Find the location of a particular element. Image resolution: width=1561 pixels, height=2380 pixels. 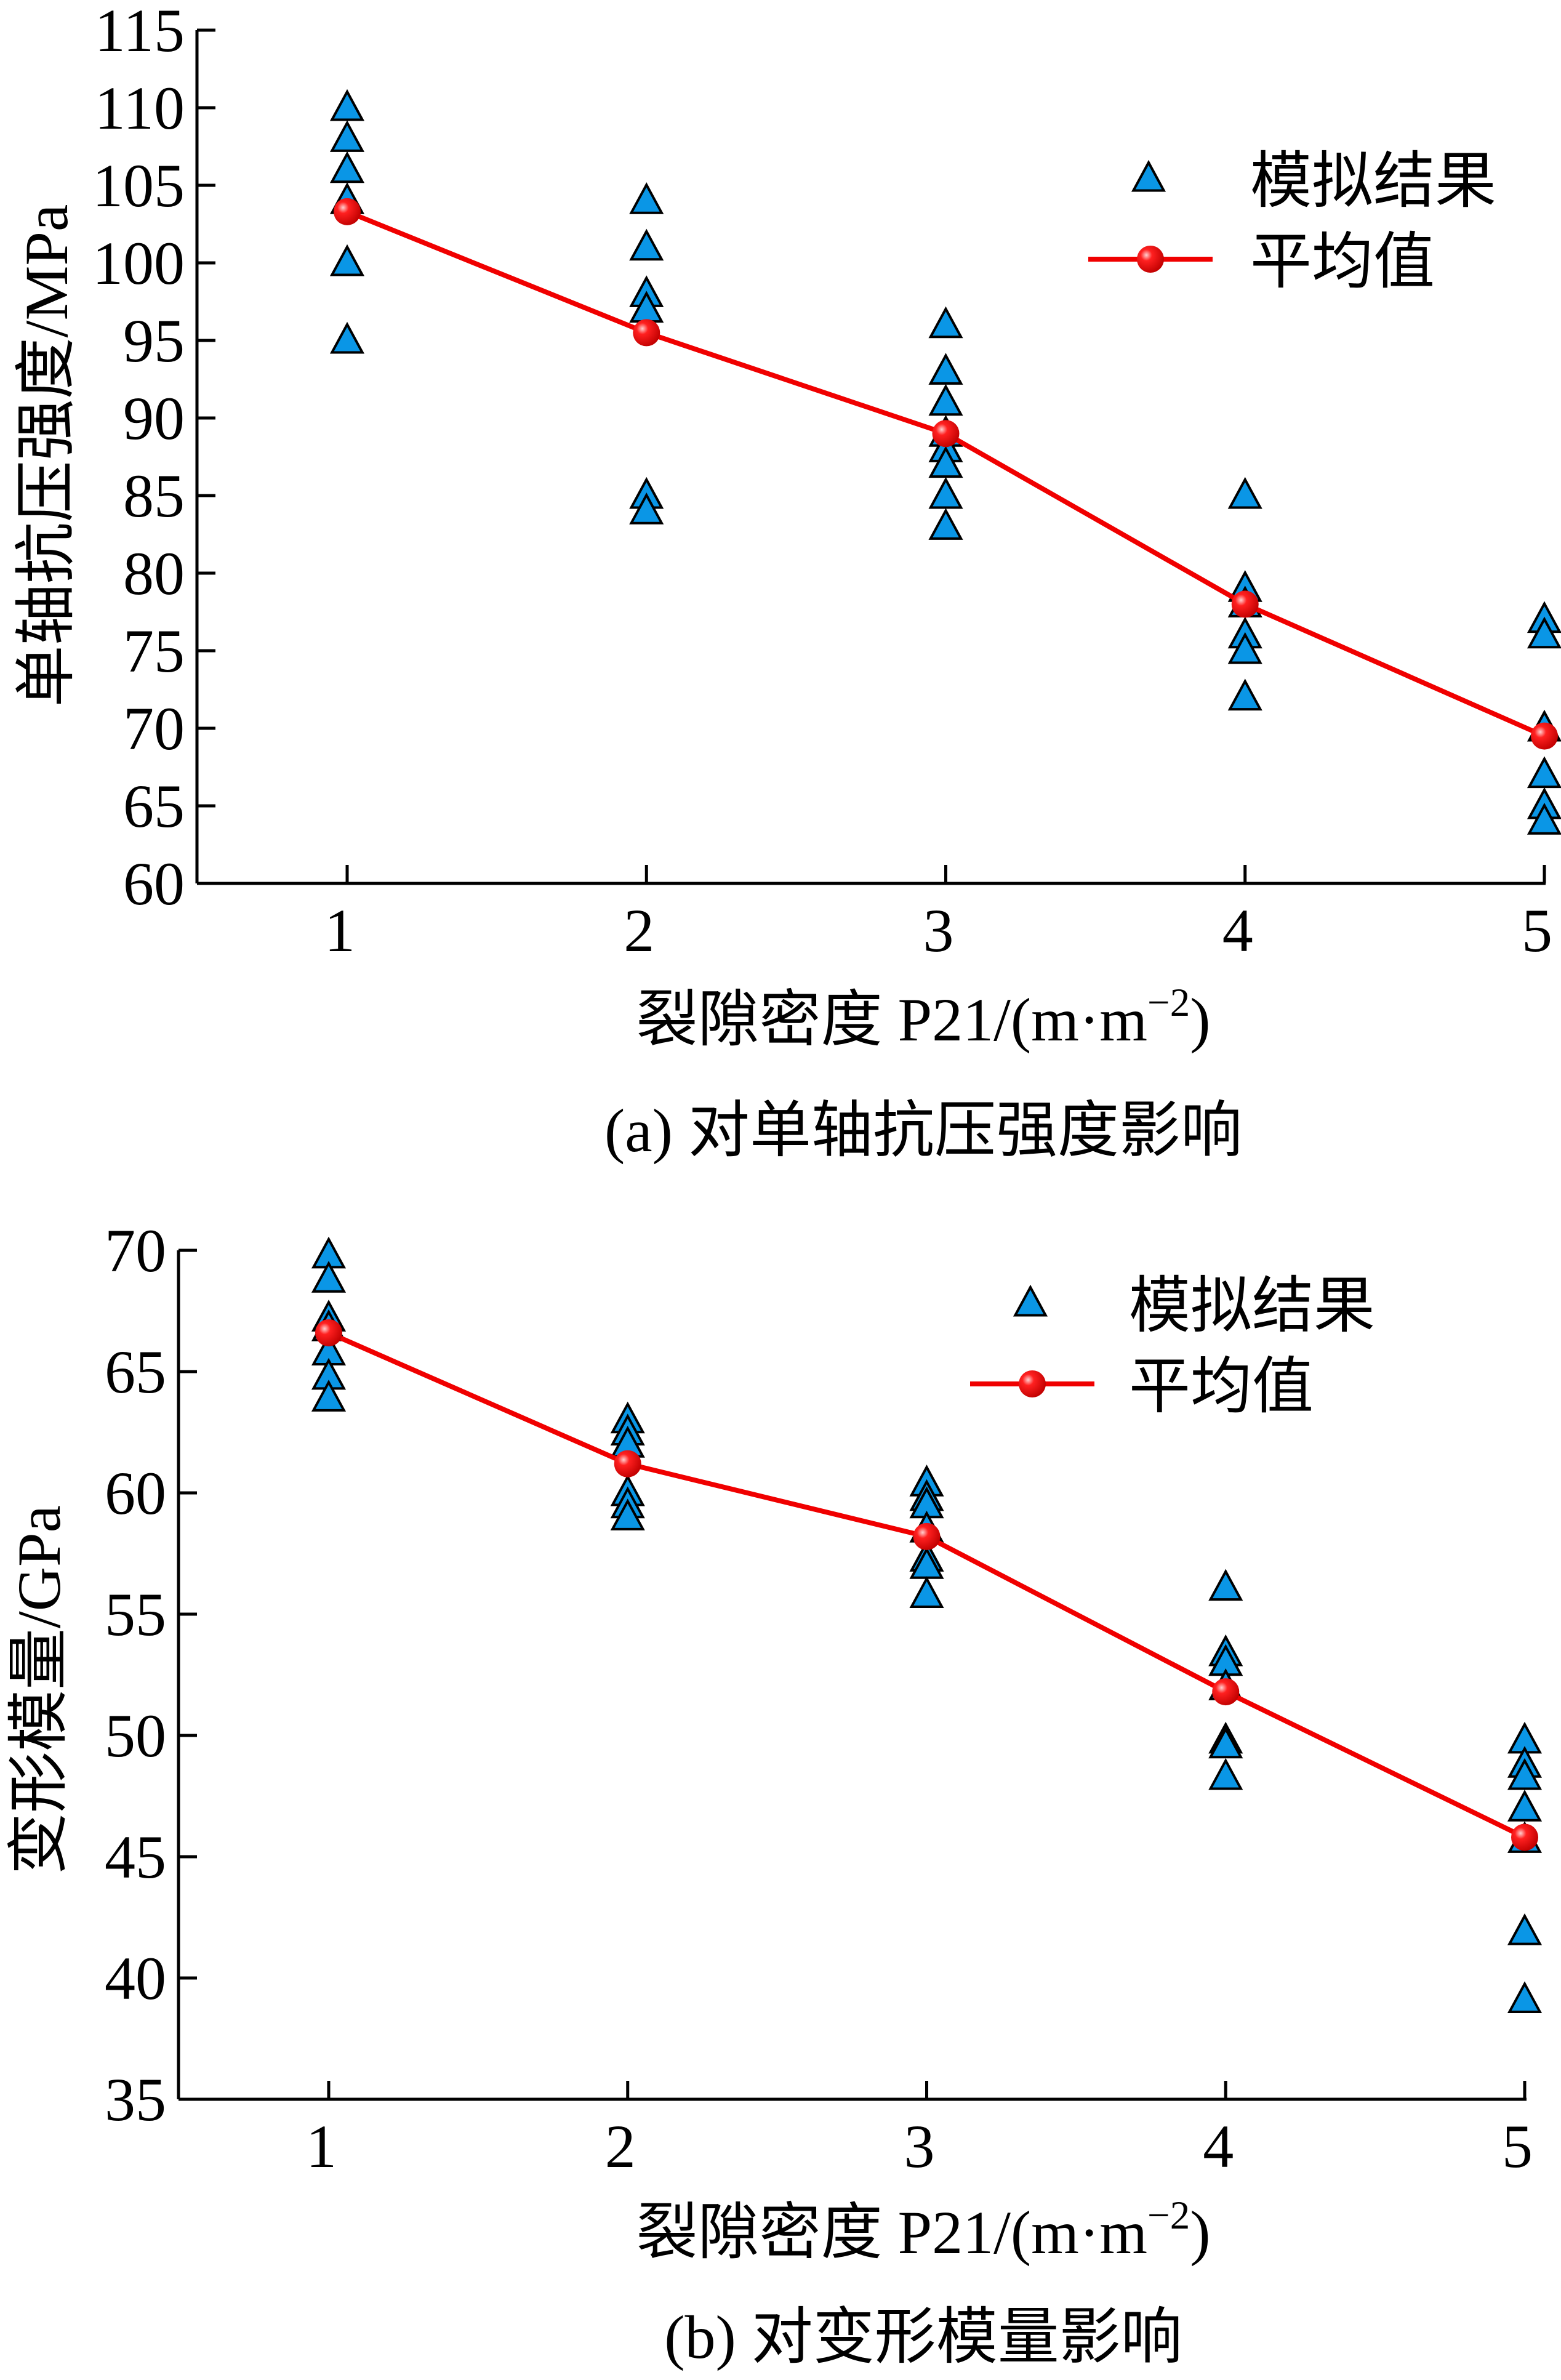

y-tick-label: 100 is located at coordinates (138, 263).